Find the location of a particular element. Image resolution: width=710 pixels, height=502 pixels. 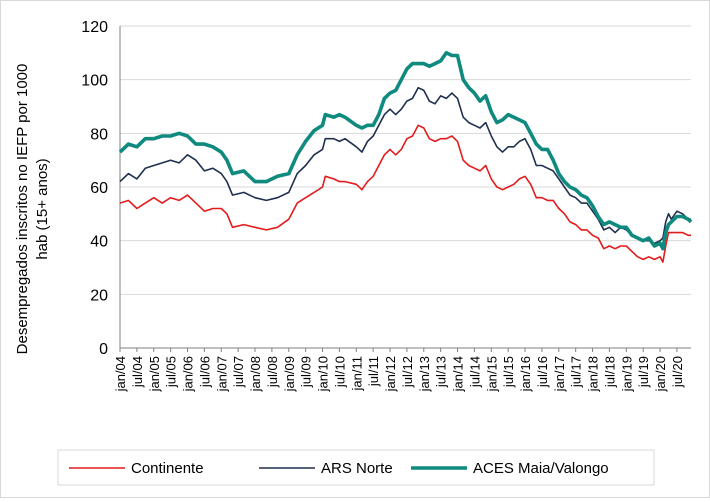

x-tick-label: jan/05 is located at coordinates (154, 374).